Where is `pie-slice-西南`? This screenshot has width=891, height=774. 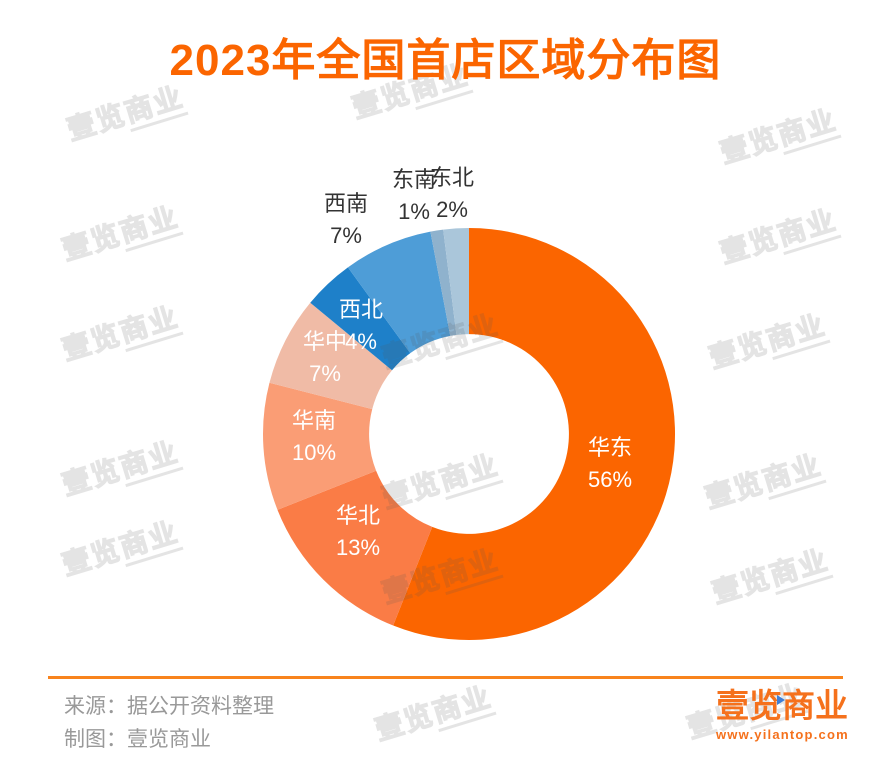
pie-slice-西南 is located at coordinates (399, 292).